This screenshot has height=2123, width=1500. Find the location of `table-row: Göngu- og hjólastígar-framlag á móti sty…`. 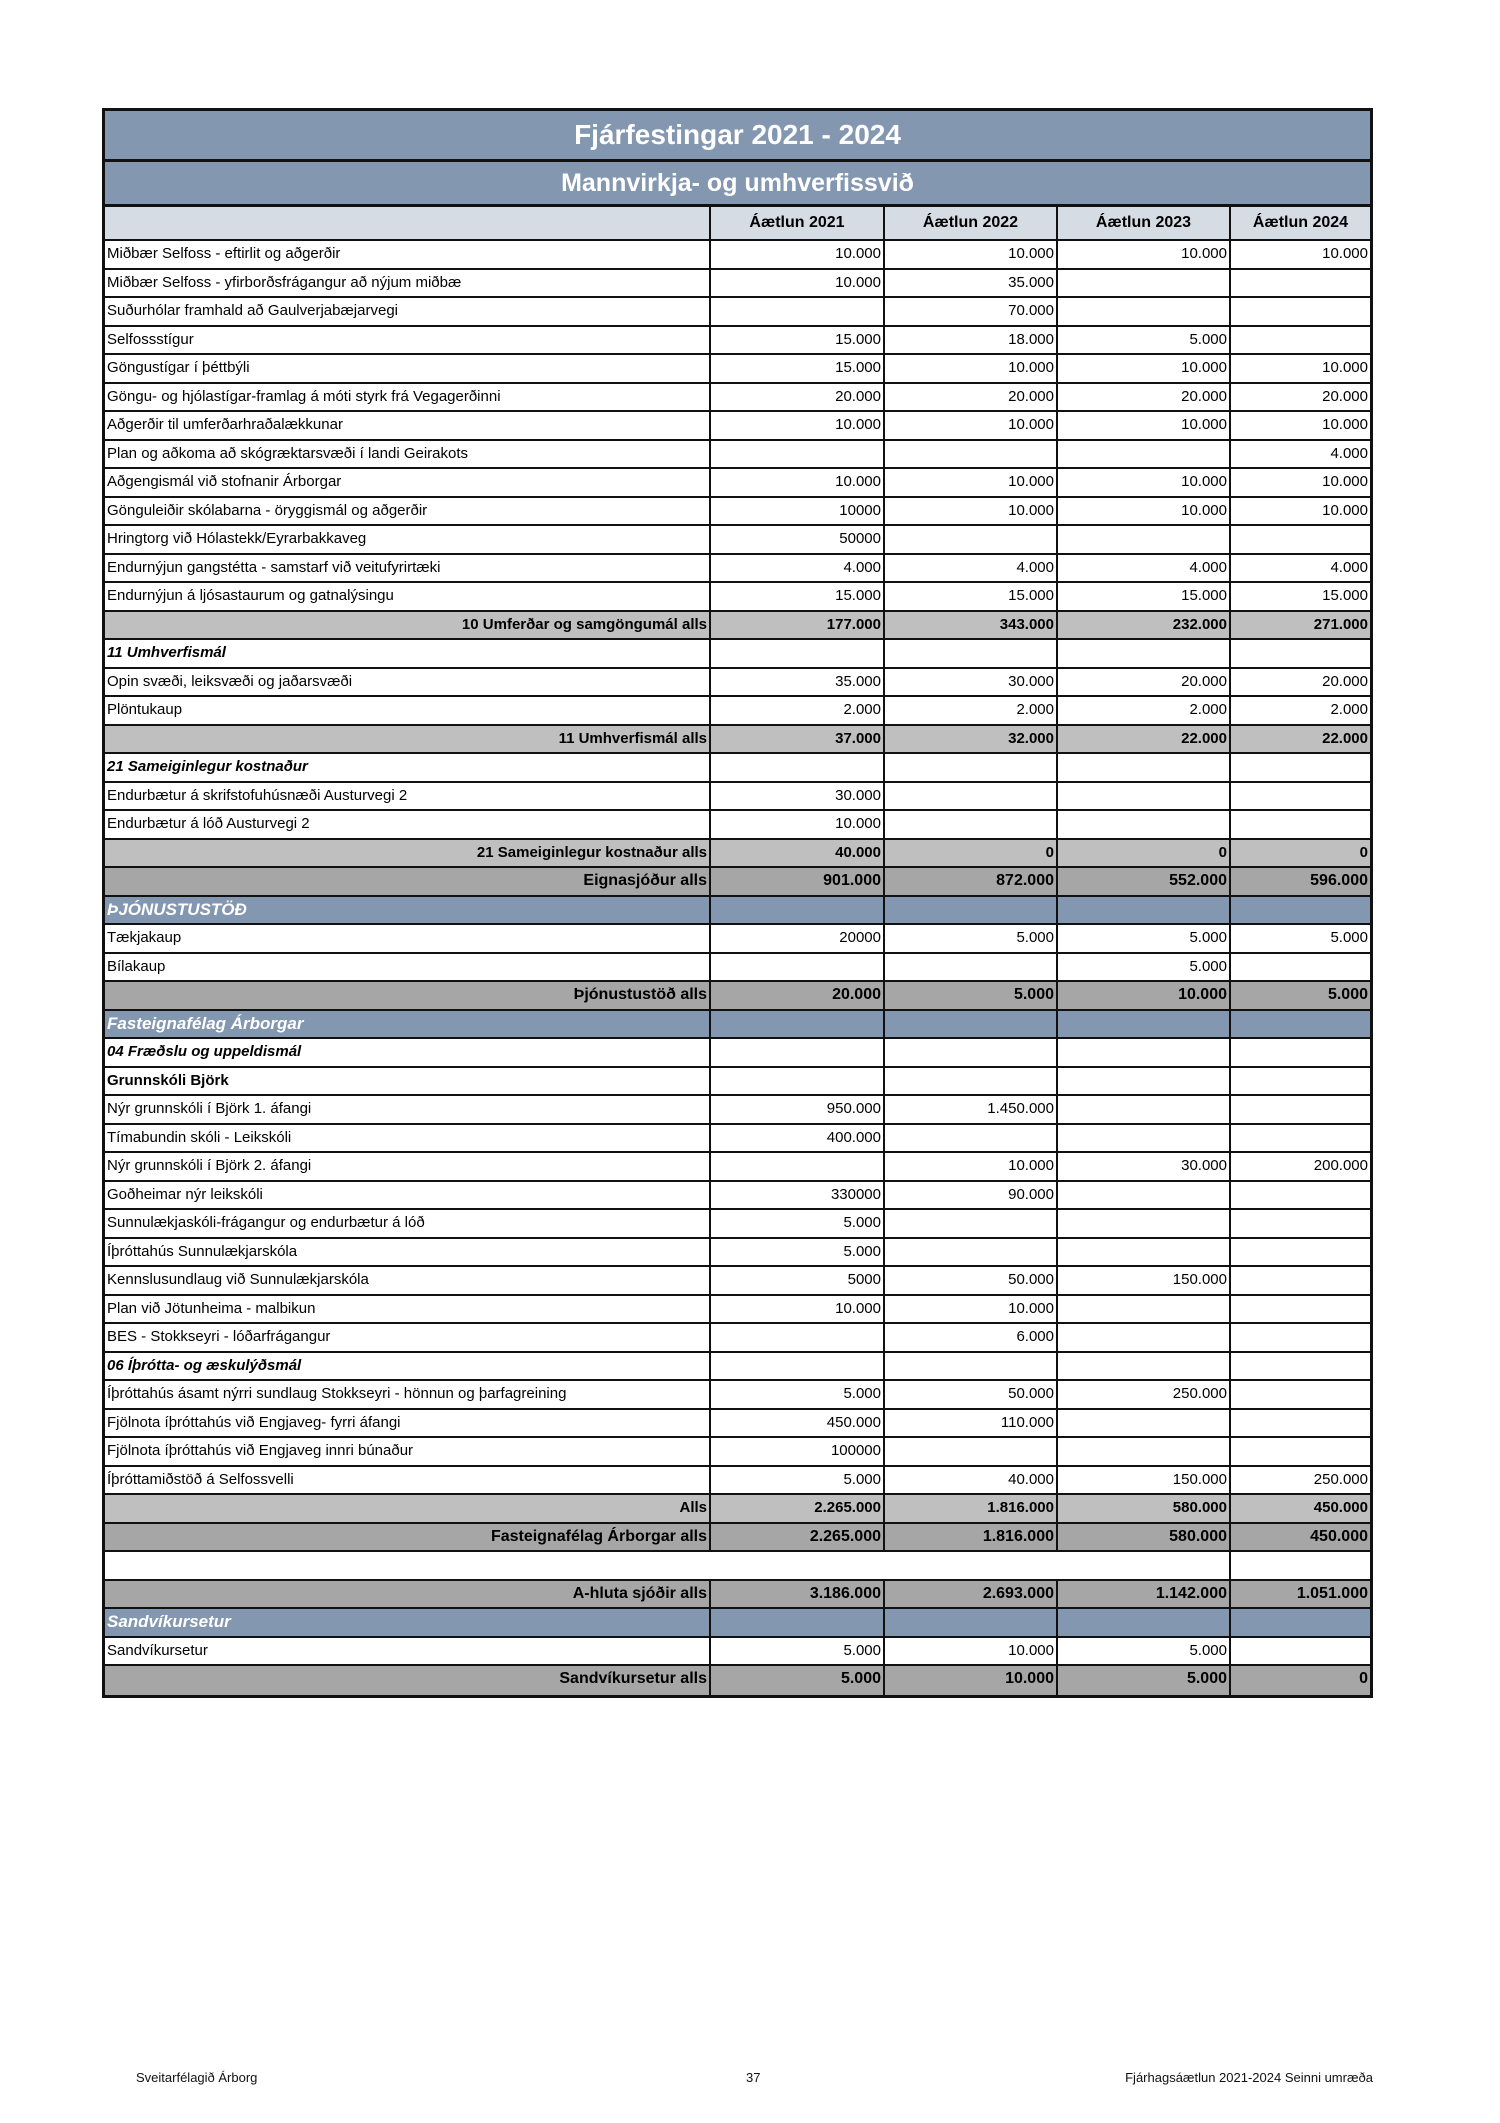

table-row: Göngu- og hjólastígar-framlag á móti sty… is located at coordinates (737, 397).